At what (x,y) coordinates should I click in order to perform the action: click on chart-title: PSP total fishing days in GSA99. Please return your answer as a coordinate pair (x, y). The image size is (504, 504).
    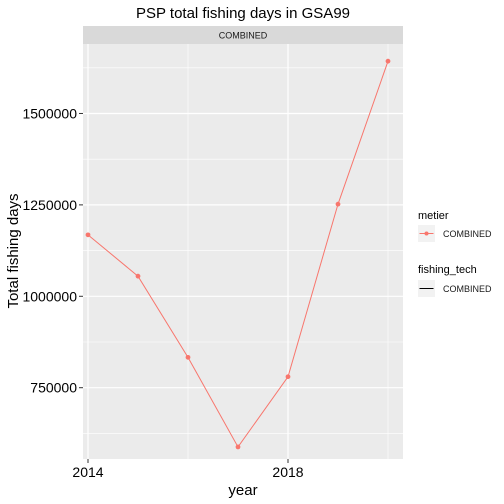
    Looking at the image, I should click on (243, 13).